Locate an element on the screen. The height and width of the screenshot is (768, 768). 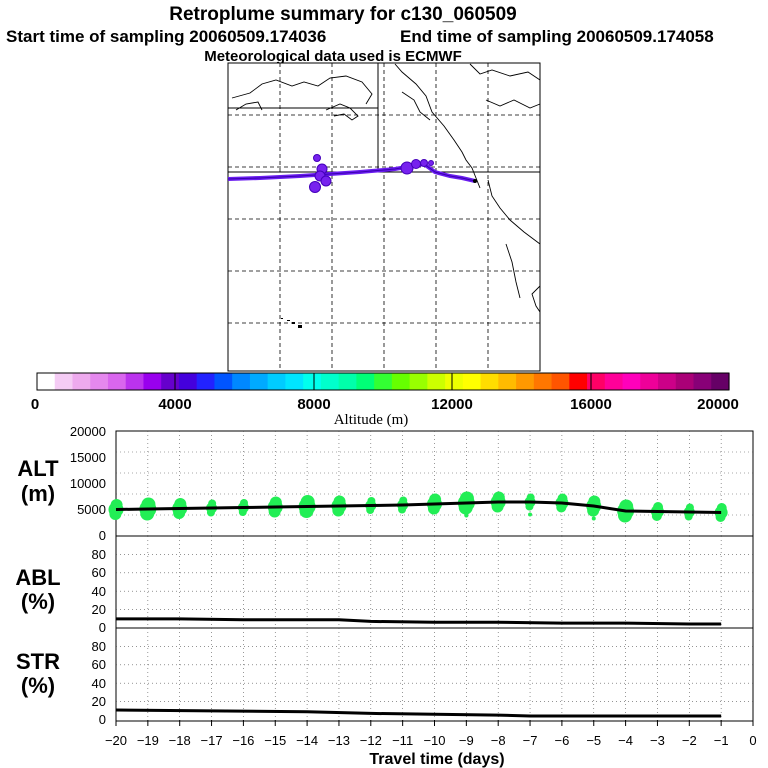
str-y-tick-labels: 80 60 40 20 0 is located at coordinates (99, 683).